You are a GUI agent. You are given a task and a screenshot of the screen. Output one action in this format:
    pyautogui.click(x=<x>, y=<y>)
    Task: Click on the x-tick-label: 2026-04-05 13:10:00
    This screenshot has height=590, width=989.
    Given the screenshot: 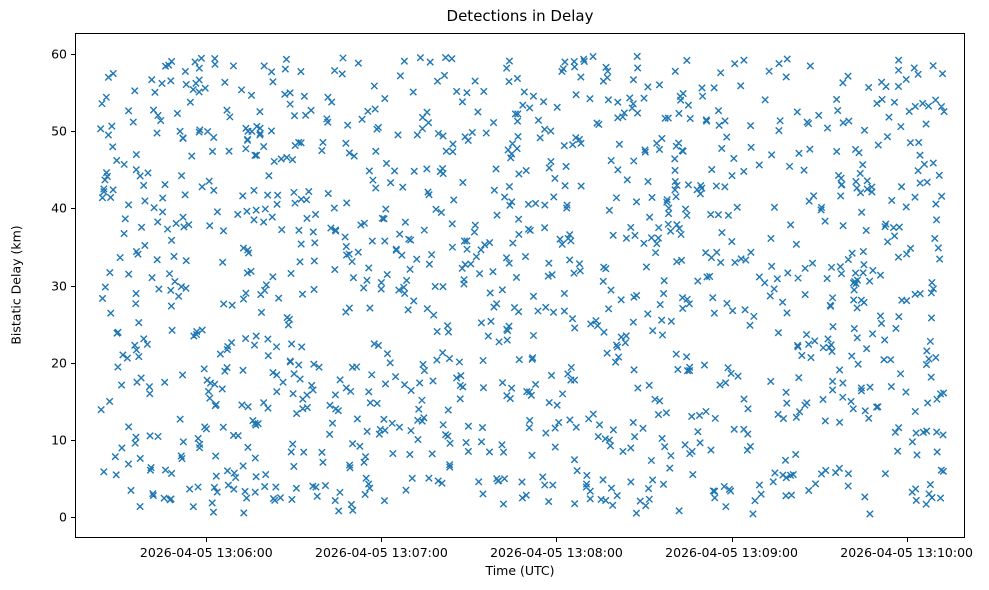 What is the action you would take?
    pyautogui.click(x=907, y=552)
    